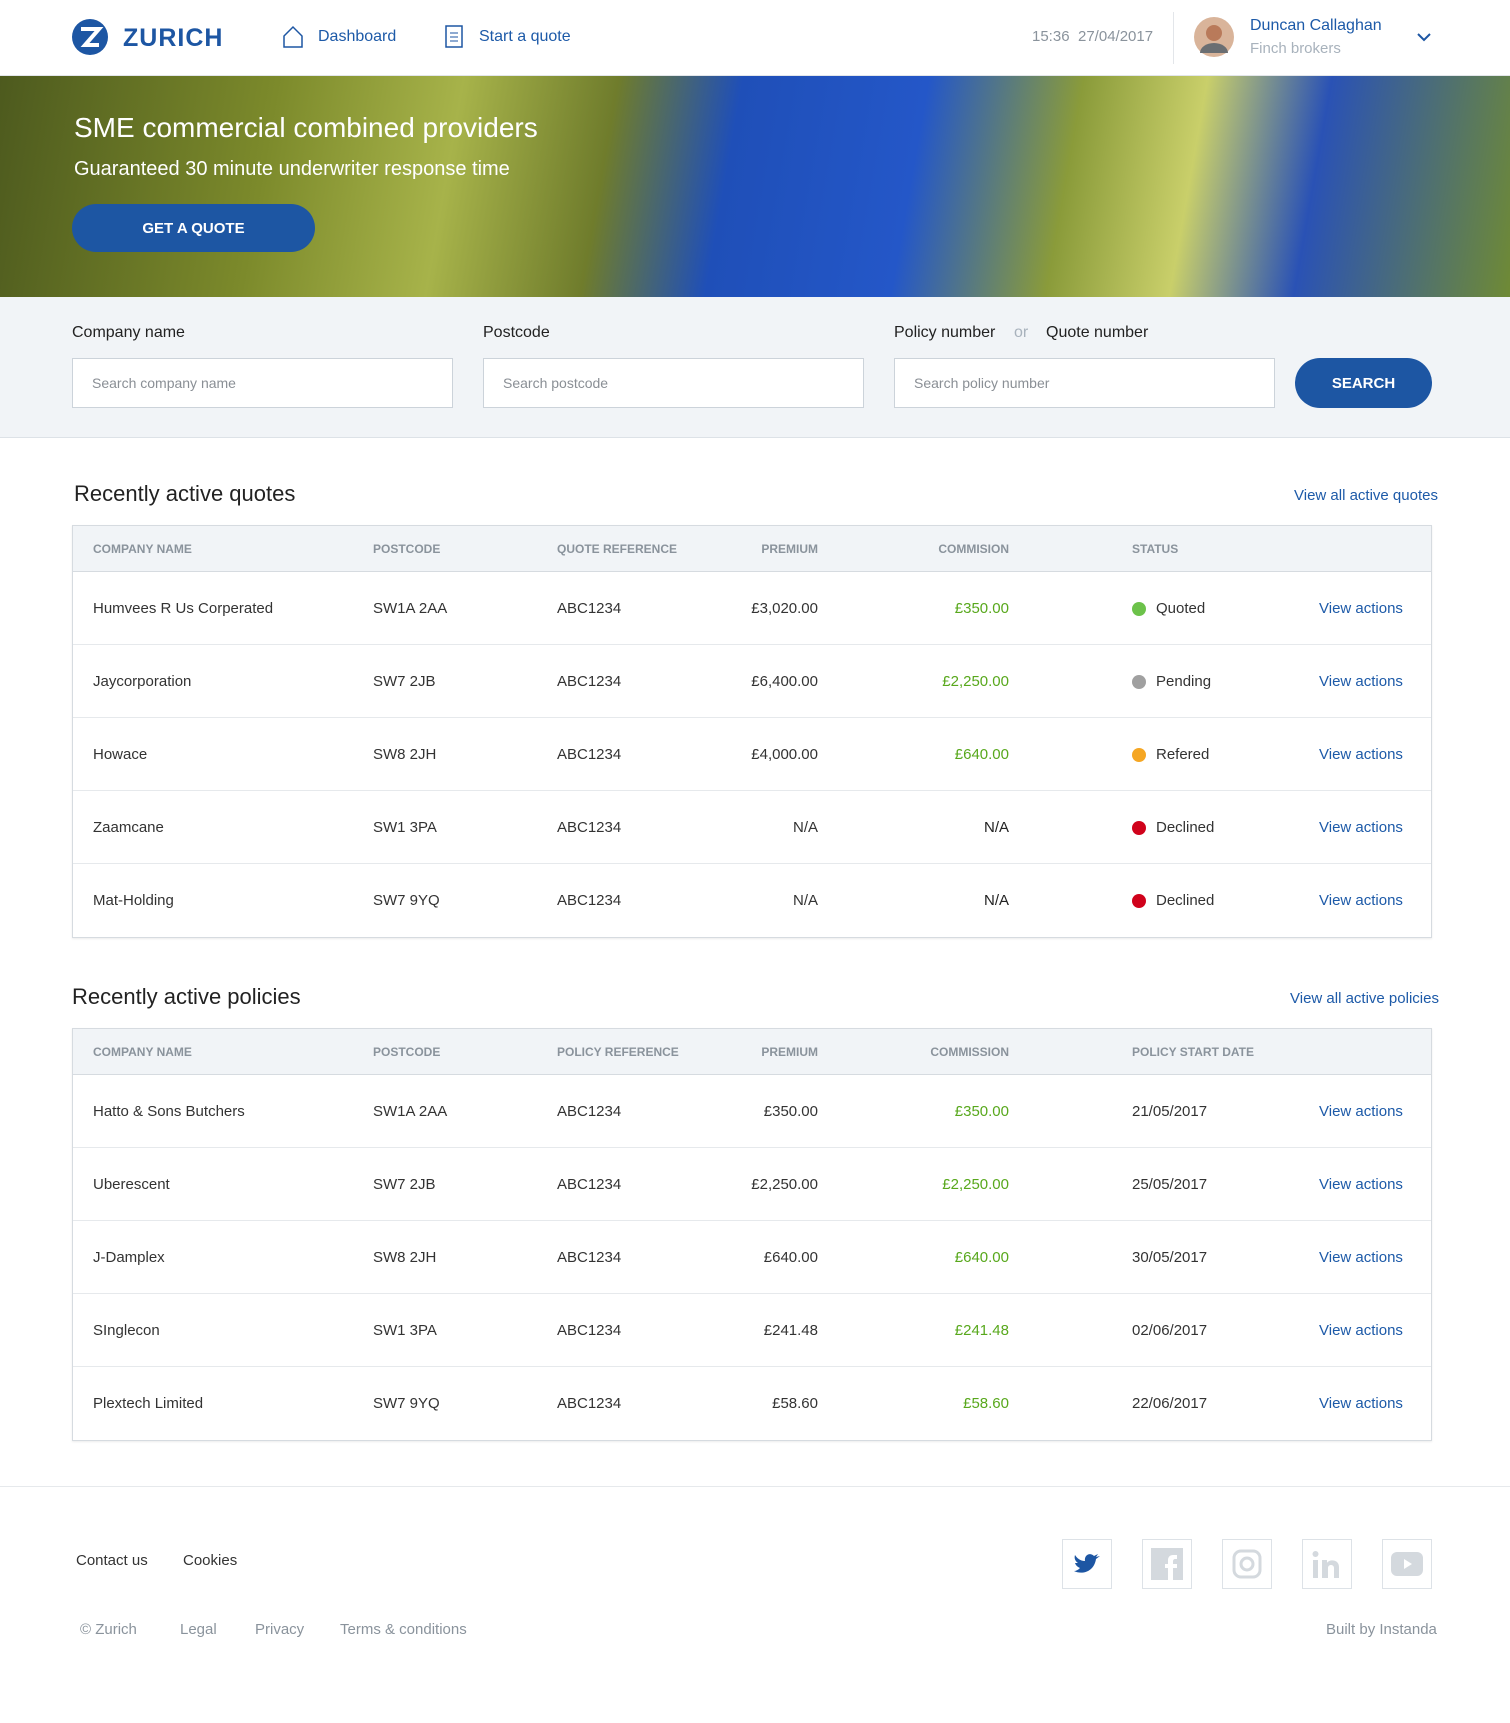  I want to click on column-header: QUOTE REFERENCE, so click(617, 549).